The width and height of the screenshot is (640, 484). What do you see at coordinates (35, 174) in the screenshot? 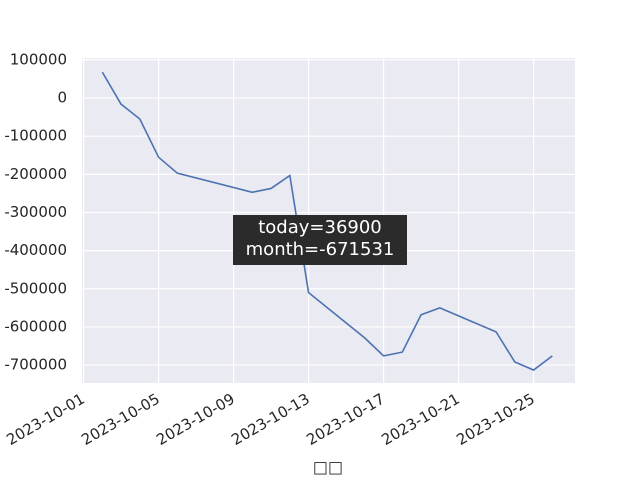
I see `y-tick-label: -200000` at bounding box center [35, 174].